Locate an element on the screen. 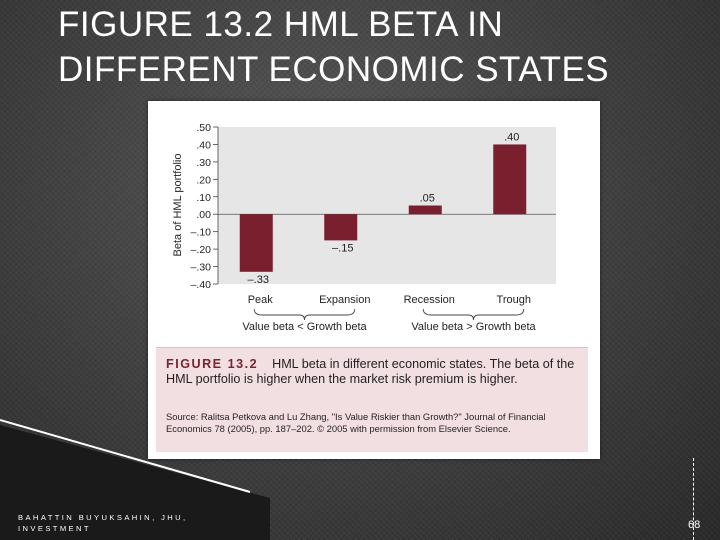 The image size is (720, 540). footer-line-2: INVESTMENT is located at coordinates (54, 528).